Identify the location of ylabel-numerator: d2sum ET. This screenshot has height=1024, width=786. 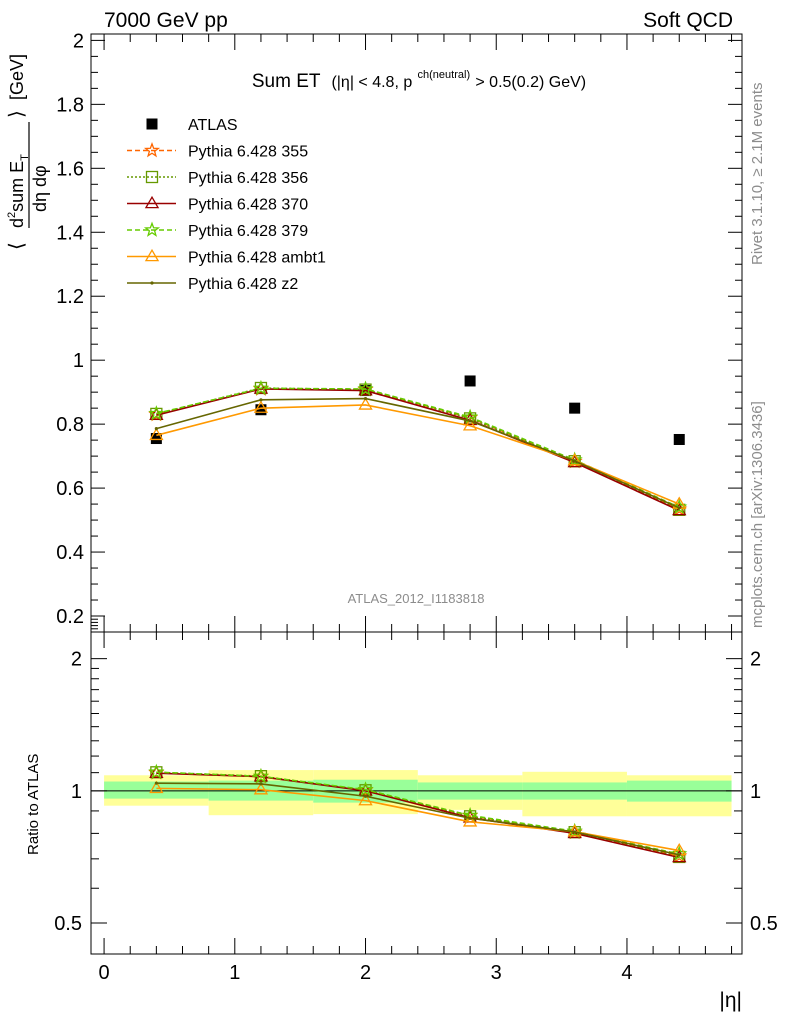
(18, 191).